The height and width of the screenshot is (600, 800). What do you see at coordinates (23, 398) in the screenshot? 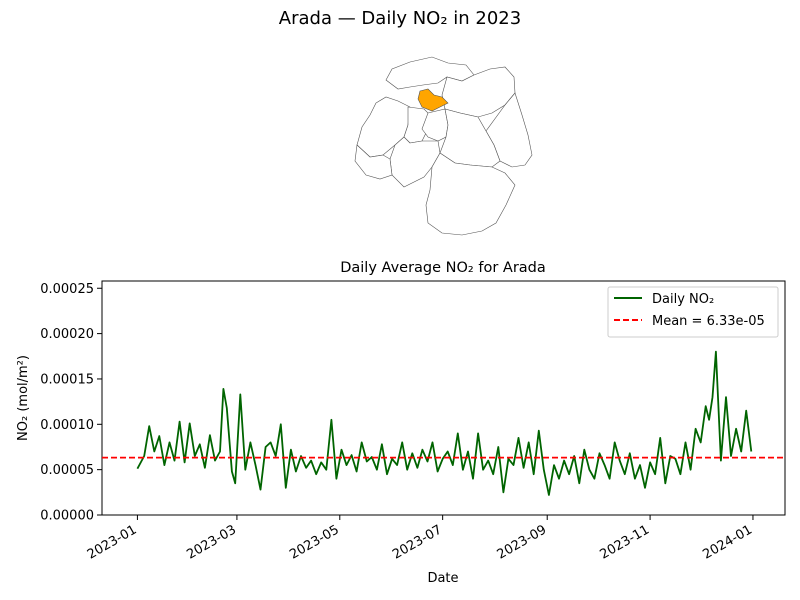
I see `y-axis-label: NO₂ (mol/m²)` at bounding box center [23, 398].